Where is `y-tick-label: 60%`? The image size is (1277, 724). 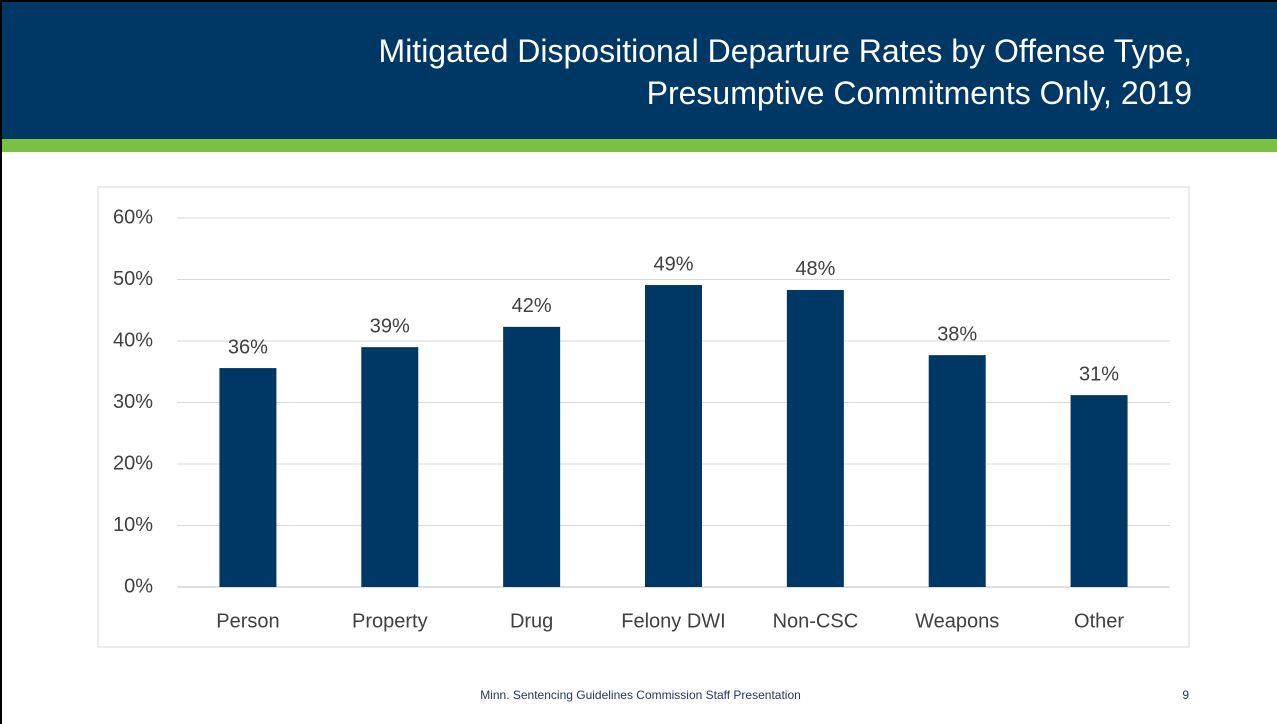 y-tick-label: 60% is located at coordinates (133, 217).